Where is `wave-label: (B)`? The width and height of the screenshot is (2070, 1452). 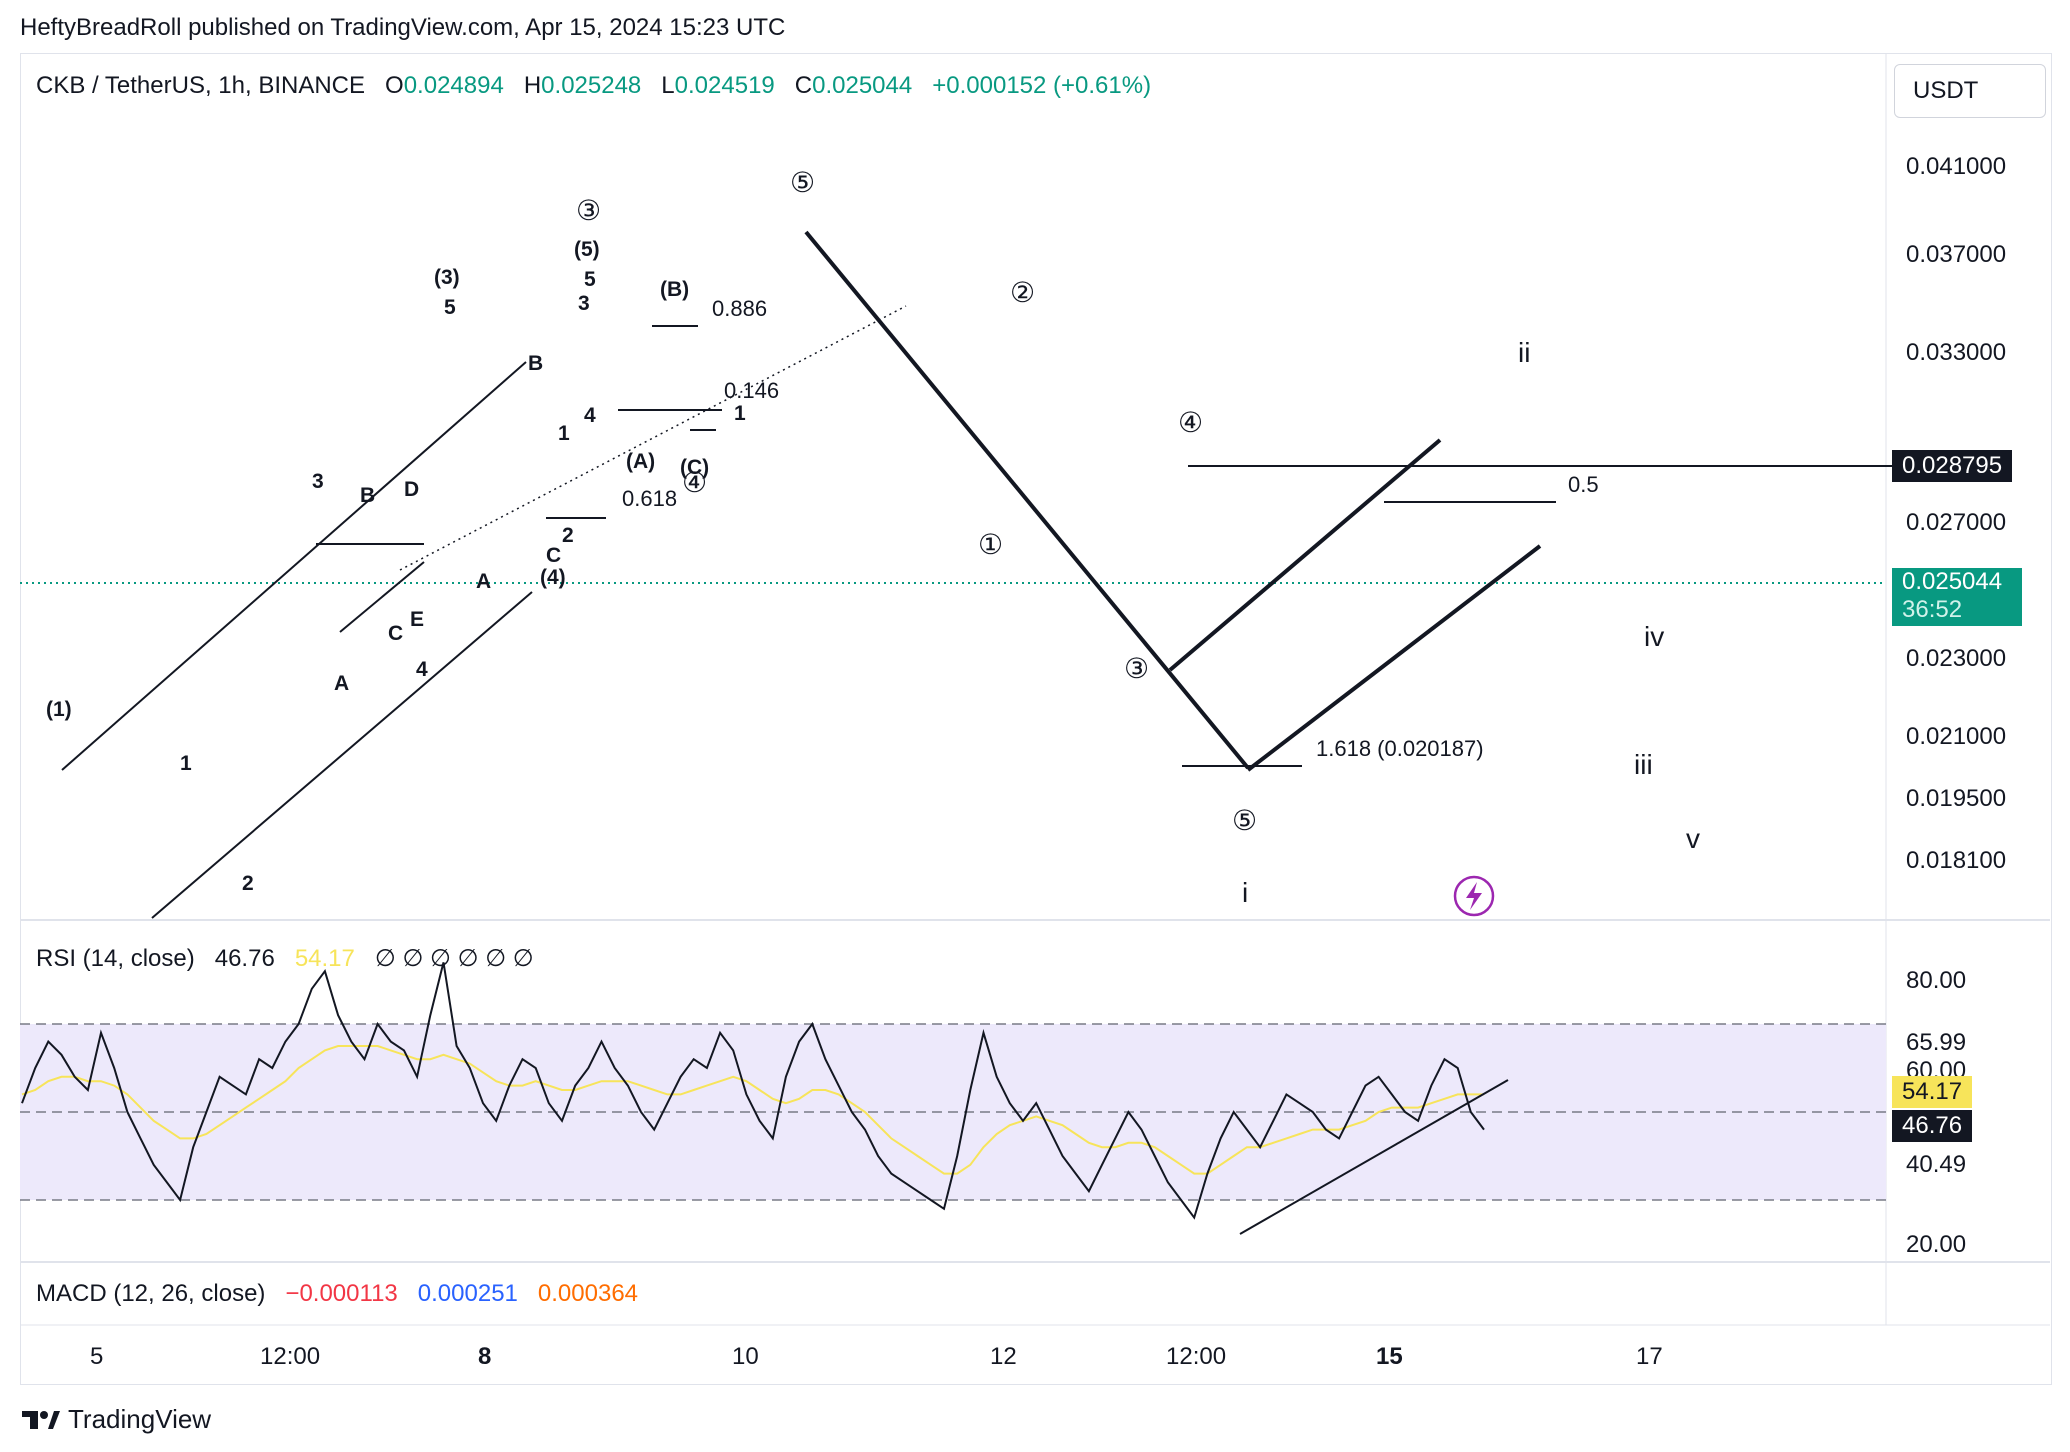 wave-label: (B) is located at coordinates (674, 289).